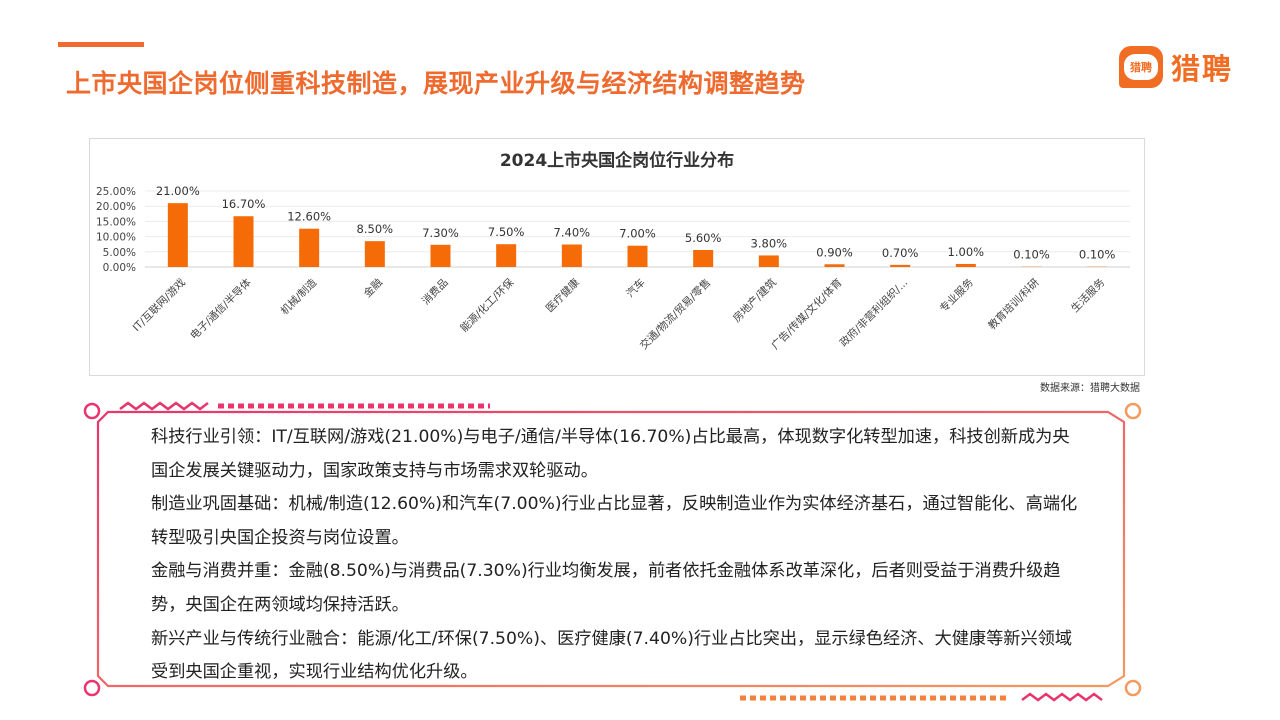 The image size is (1280, 720). What do you see at coordinates (637, 234) in the screenshot?
I see `bar-value-label: 7.00%` at bounding box center [637, 234].